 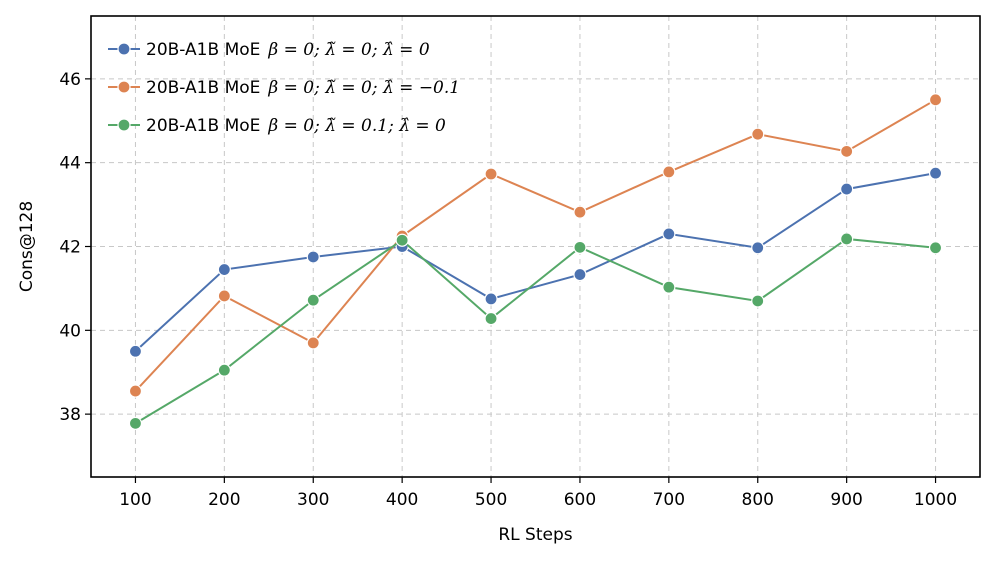 I want to click on x-tick-label: 600, so click(x=580, y=500).